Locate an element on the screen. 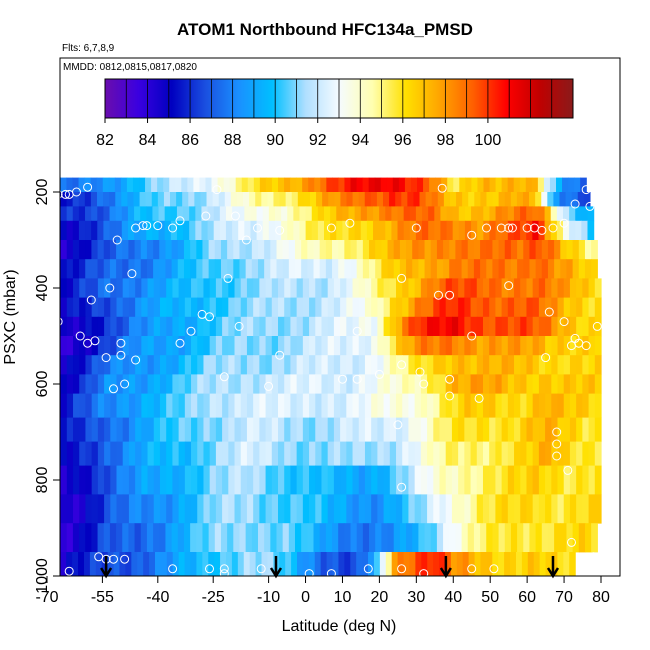  colorbar-tick-label: 92 is located at coordinates (318, 140).